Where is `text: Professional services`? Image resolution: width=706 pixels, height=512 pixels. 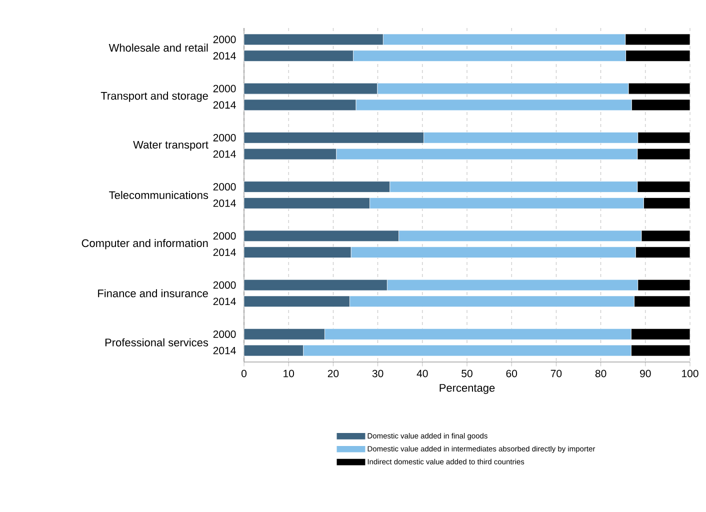
text: Professional services is located at coordinates (156, 342).